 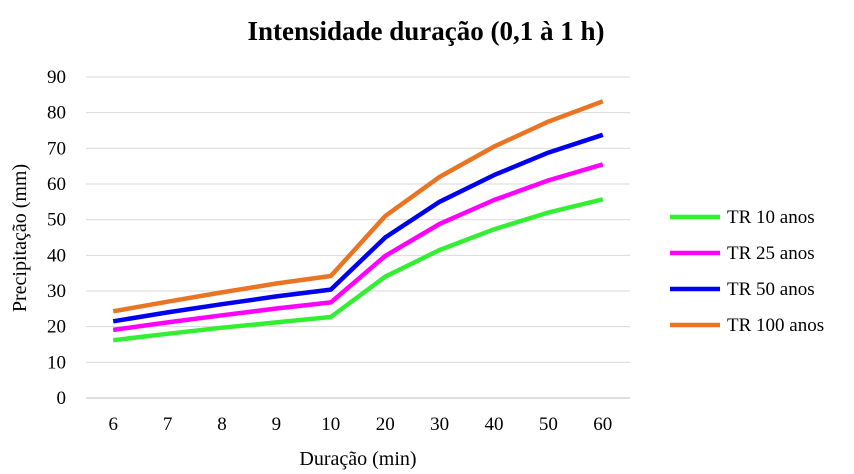 I want to click on legend-item: TR 50 anos, so click(x=742, y=289).